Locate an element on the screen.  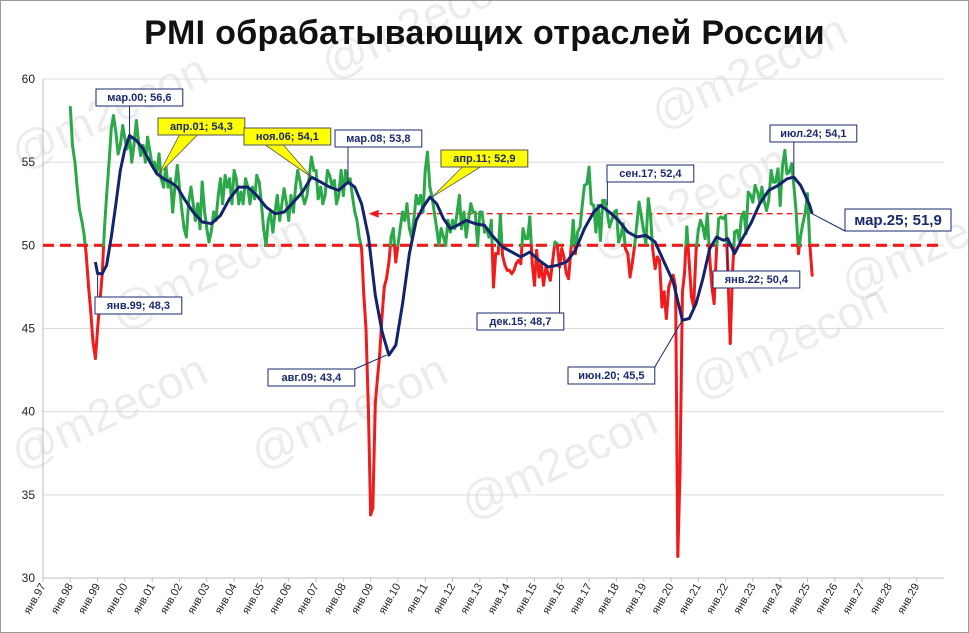
x-tick-label: янв.06 is located at coordinates (280, 599).